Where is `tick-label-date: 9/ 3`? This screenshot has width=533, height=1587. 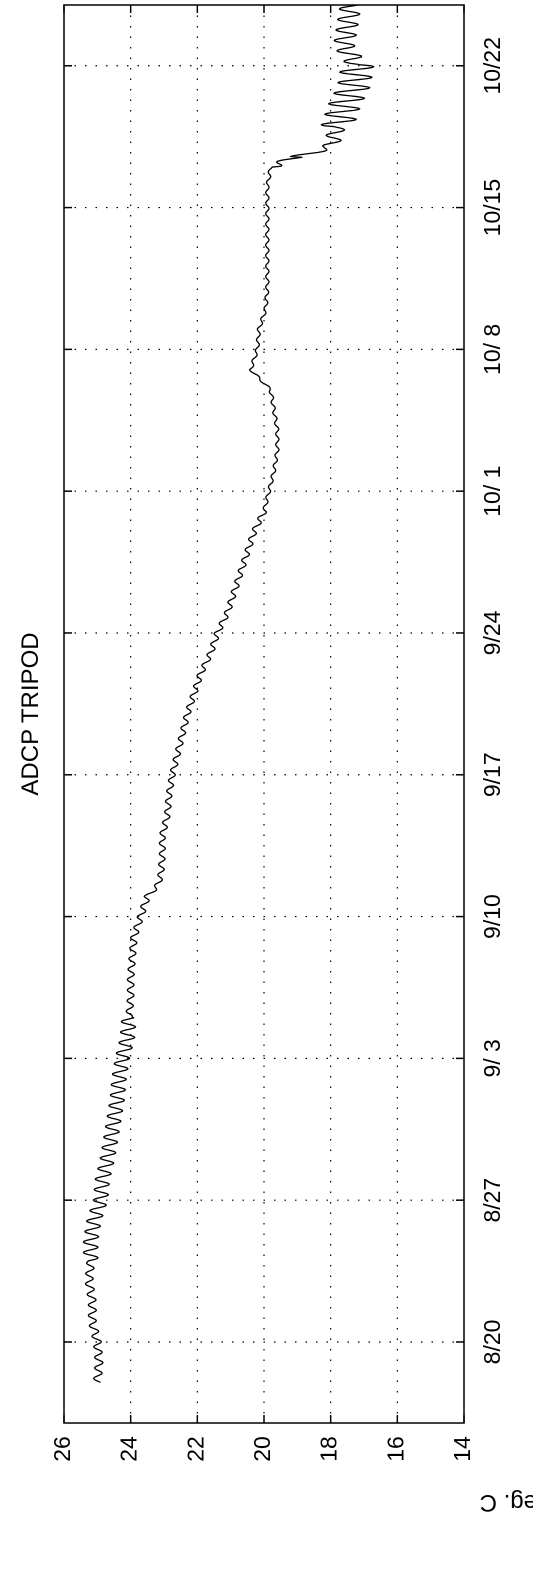 tick-label-date: 9/ 3 is located at coordinates (492, 1058).